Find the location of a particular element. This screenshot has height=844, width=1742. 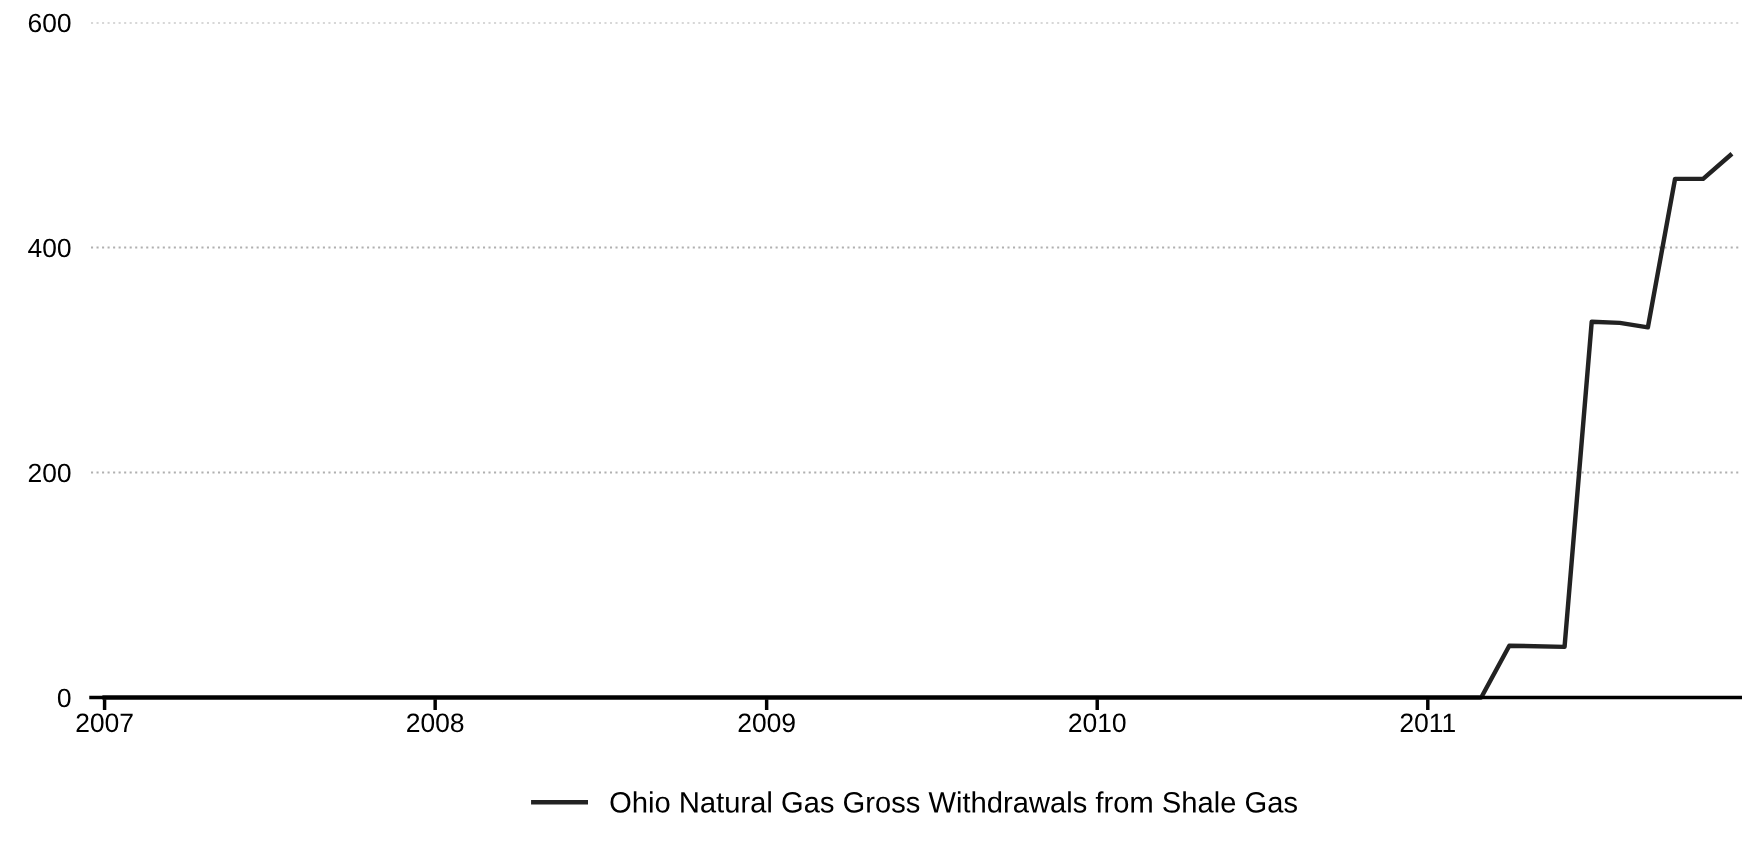

y-tick-label: 200 is located at coordinates (49, 473).